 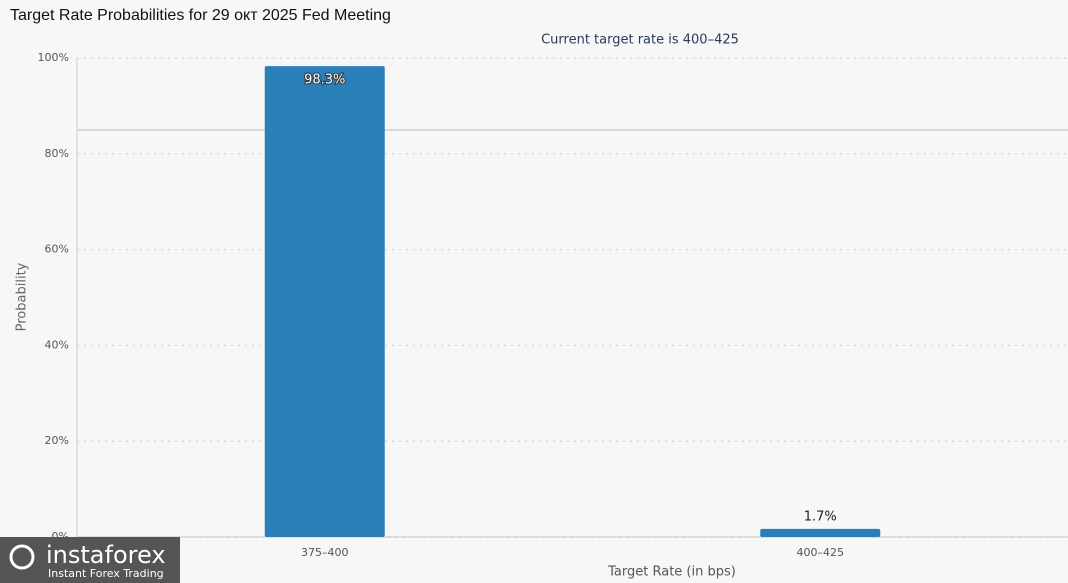 What do you see at coordinates (57, 153) in the screenshot?
I see `y-tick-label: 80%` at bounding box center [57, 153].